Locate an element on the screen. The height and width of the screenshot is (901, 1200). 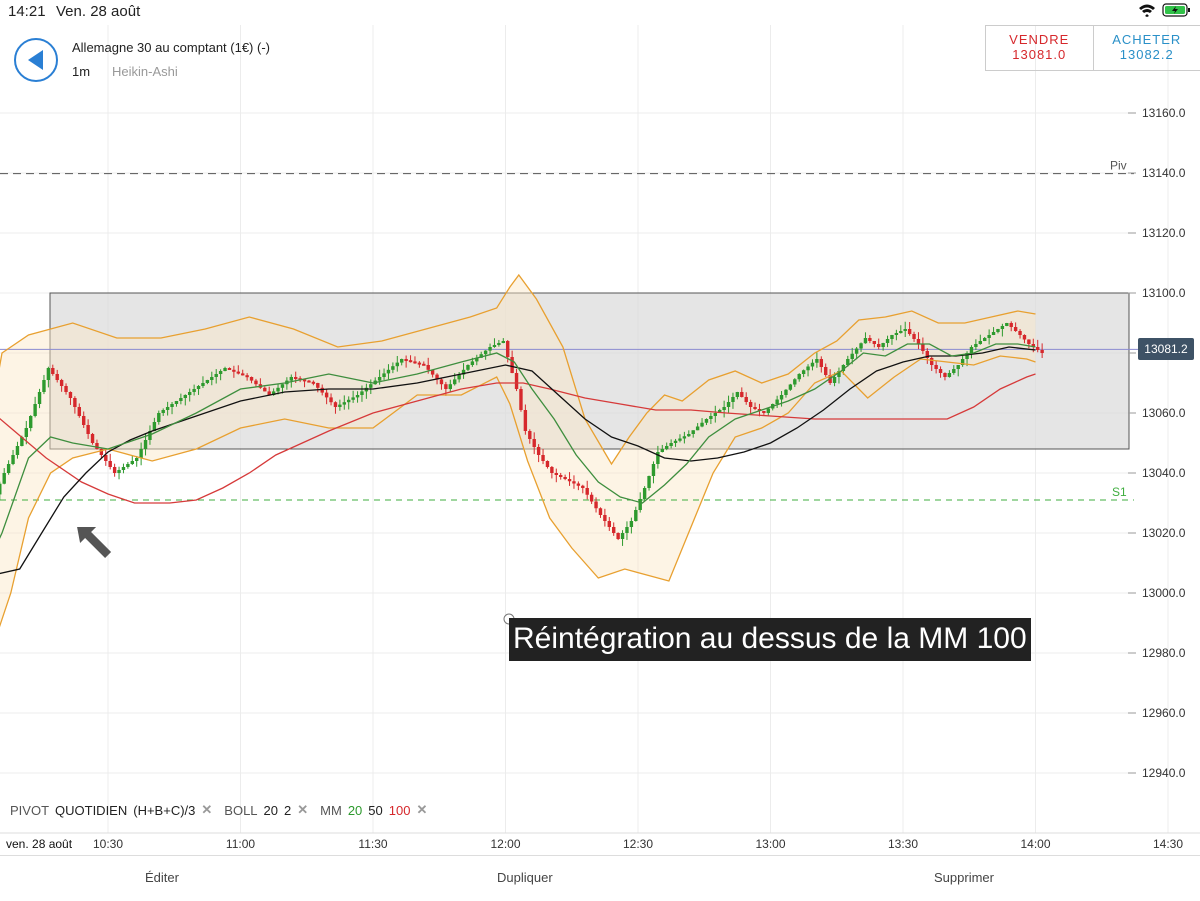
sell-button: VENDRE 13081.0 is located at coordinates (1040, 48).